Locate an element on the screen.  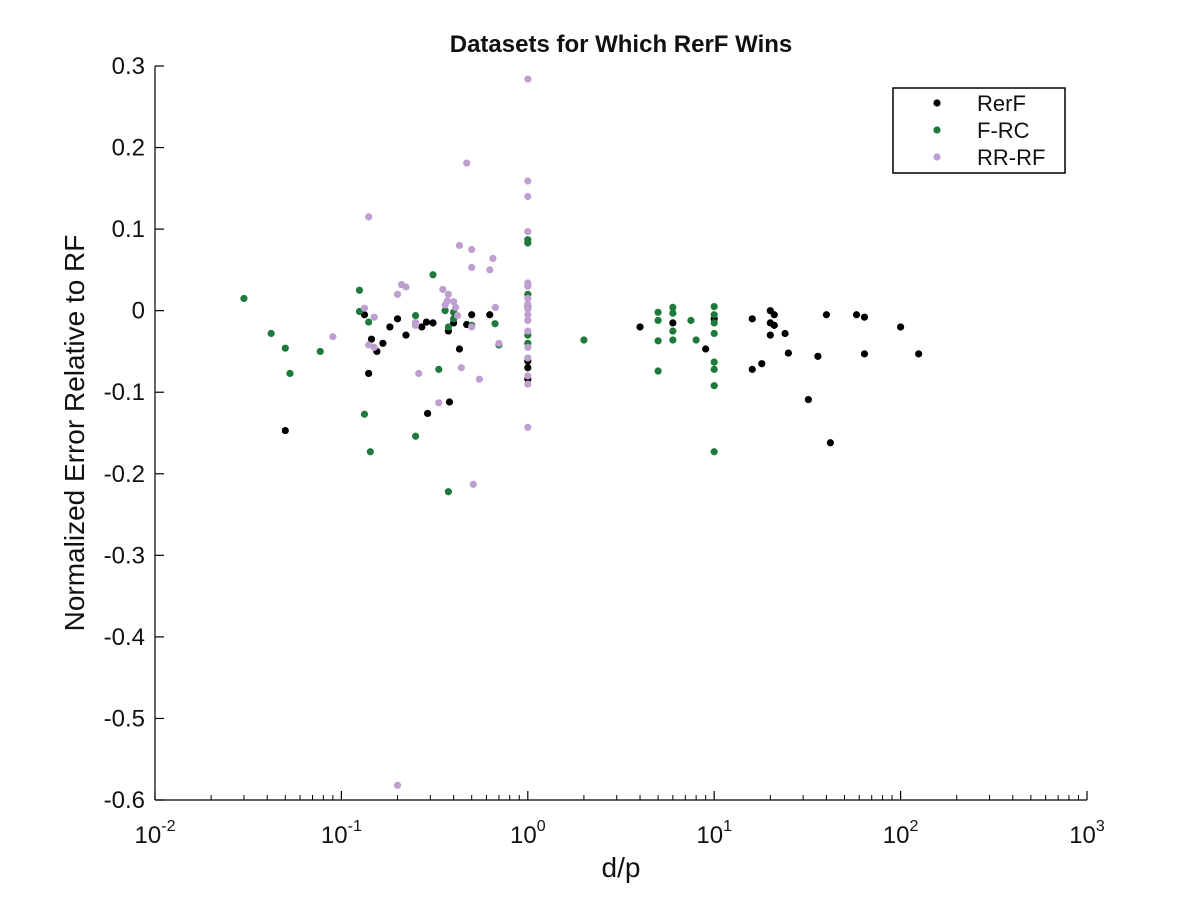
y-tick-label: -0.1 is located at coordinates (124, 392).